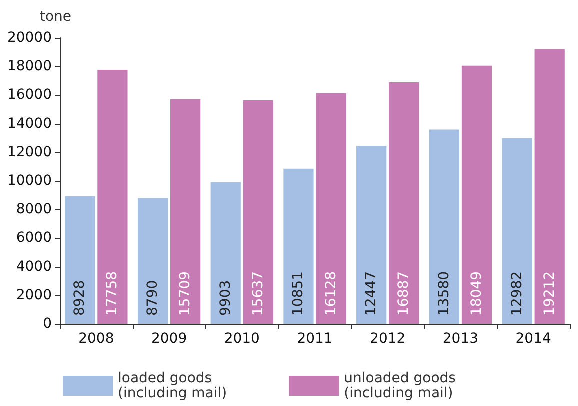 The height and width of the screenshot is (406, 578). Describe the element at coordinates (112, 293) in the screenshot. I see `data-label: 17758` at that location.